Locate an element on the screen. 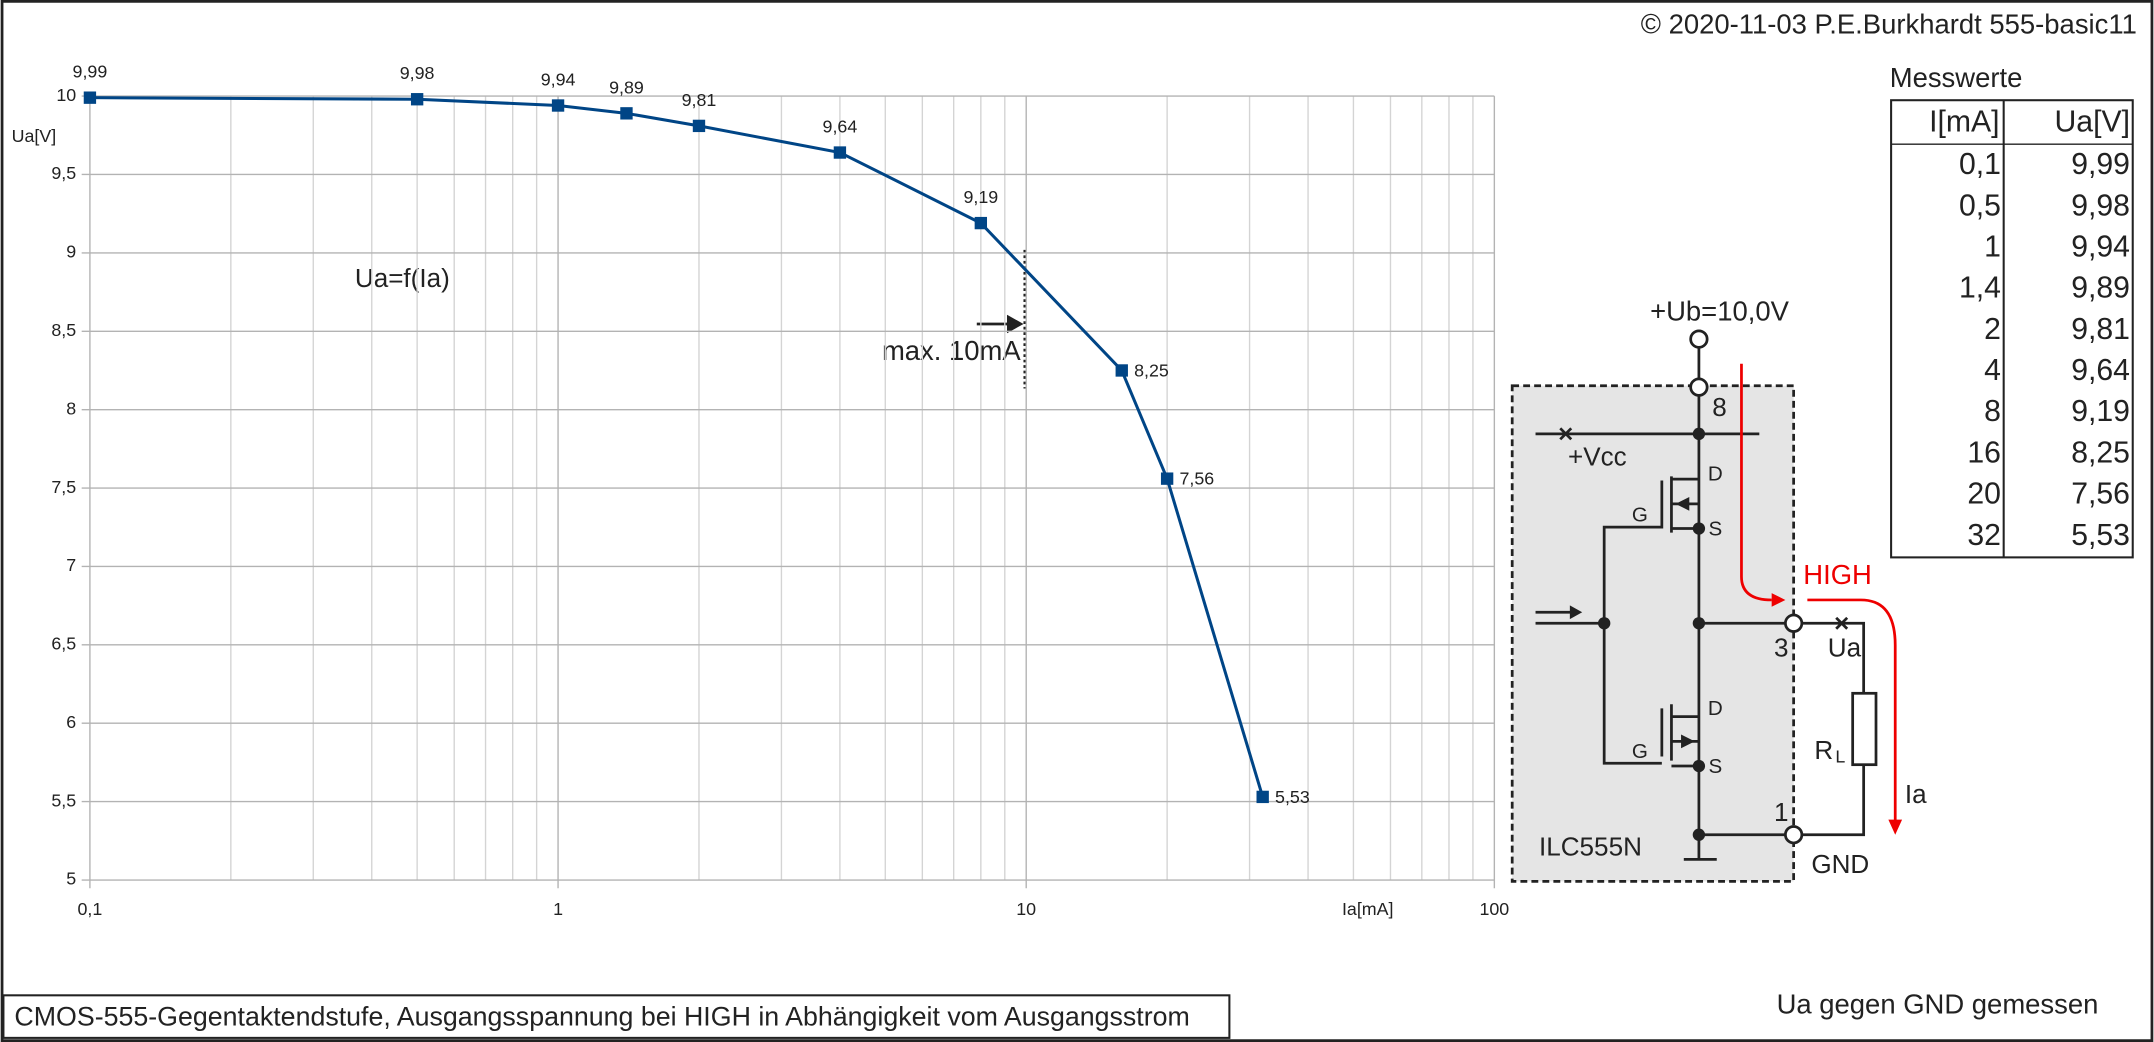  y-tick-label: 9 is located at coordinates (71, 252).